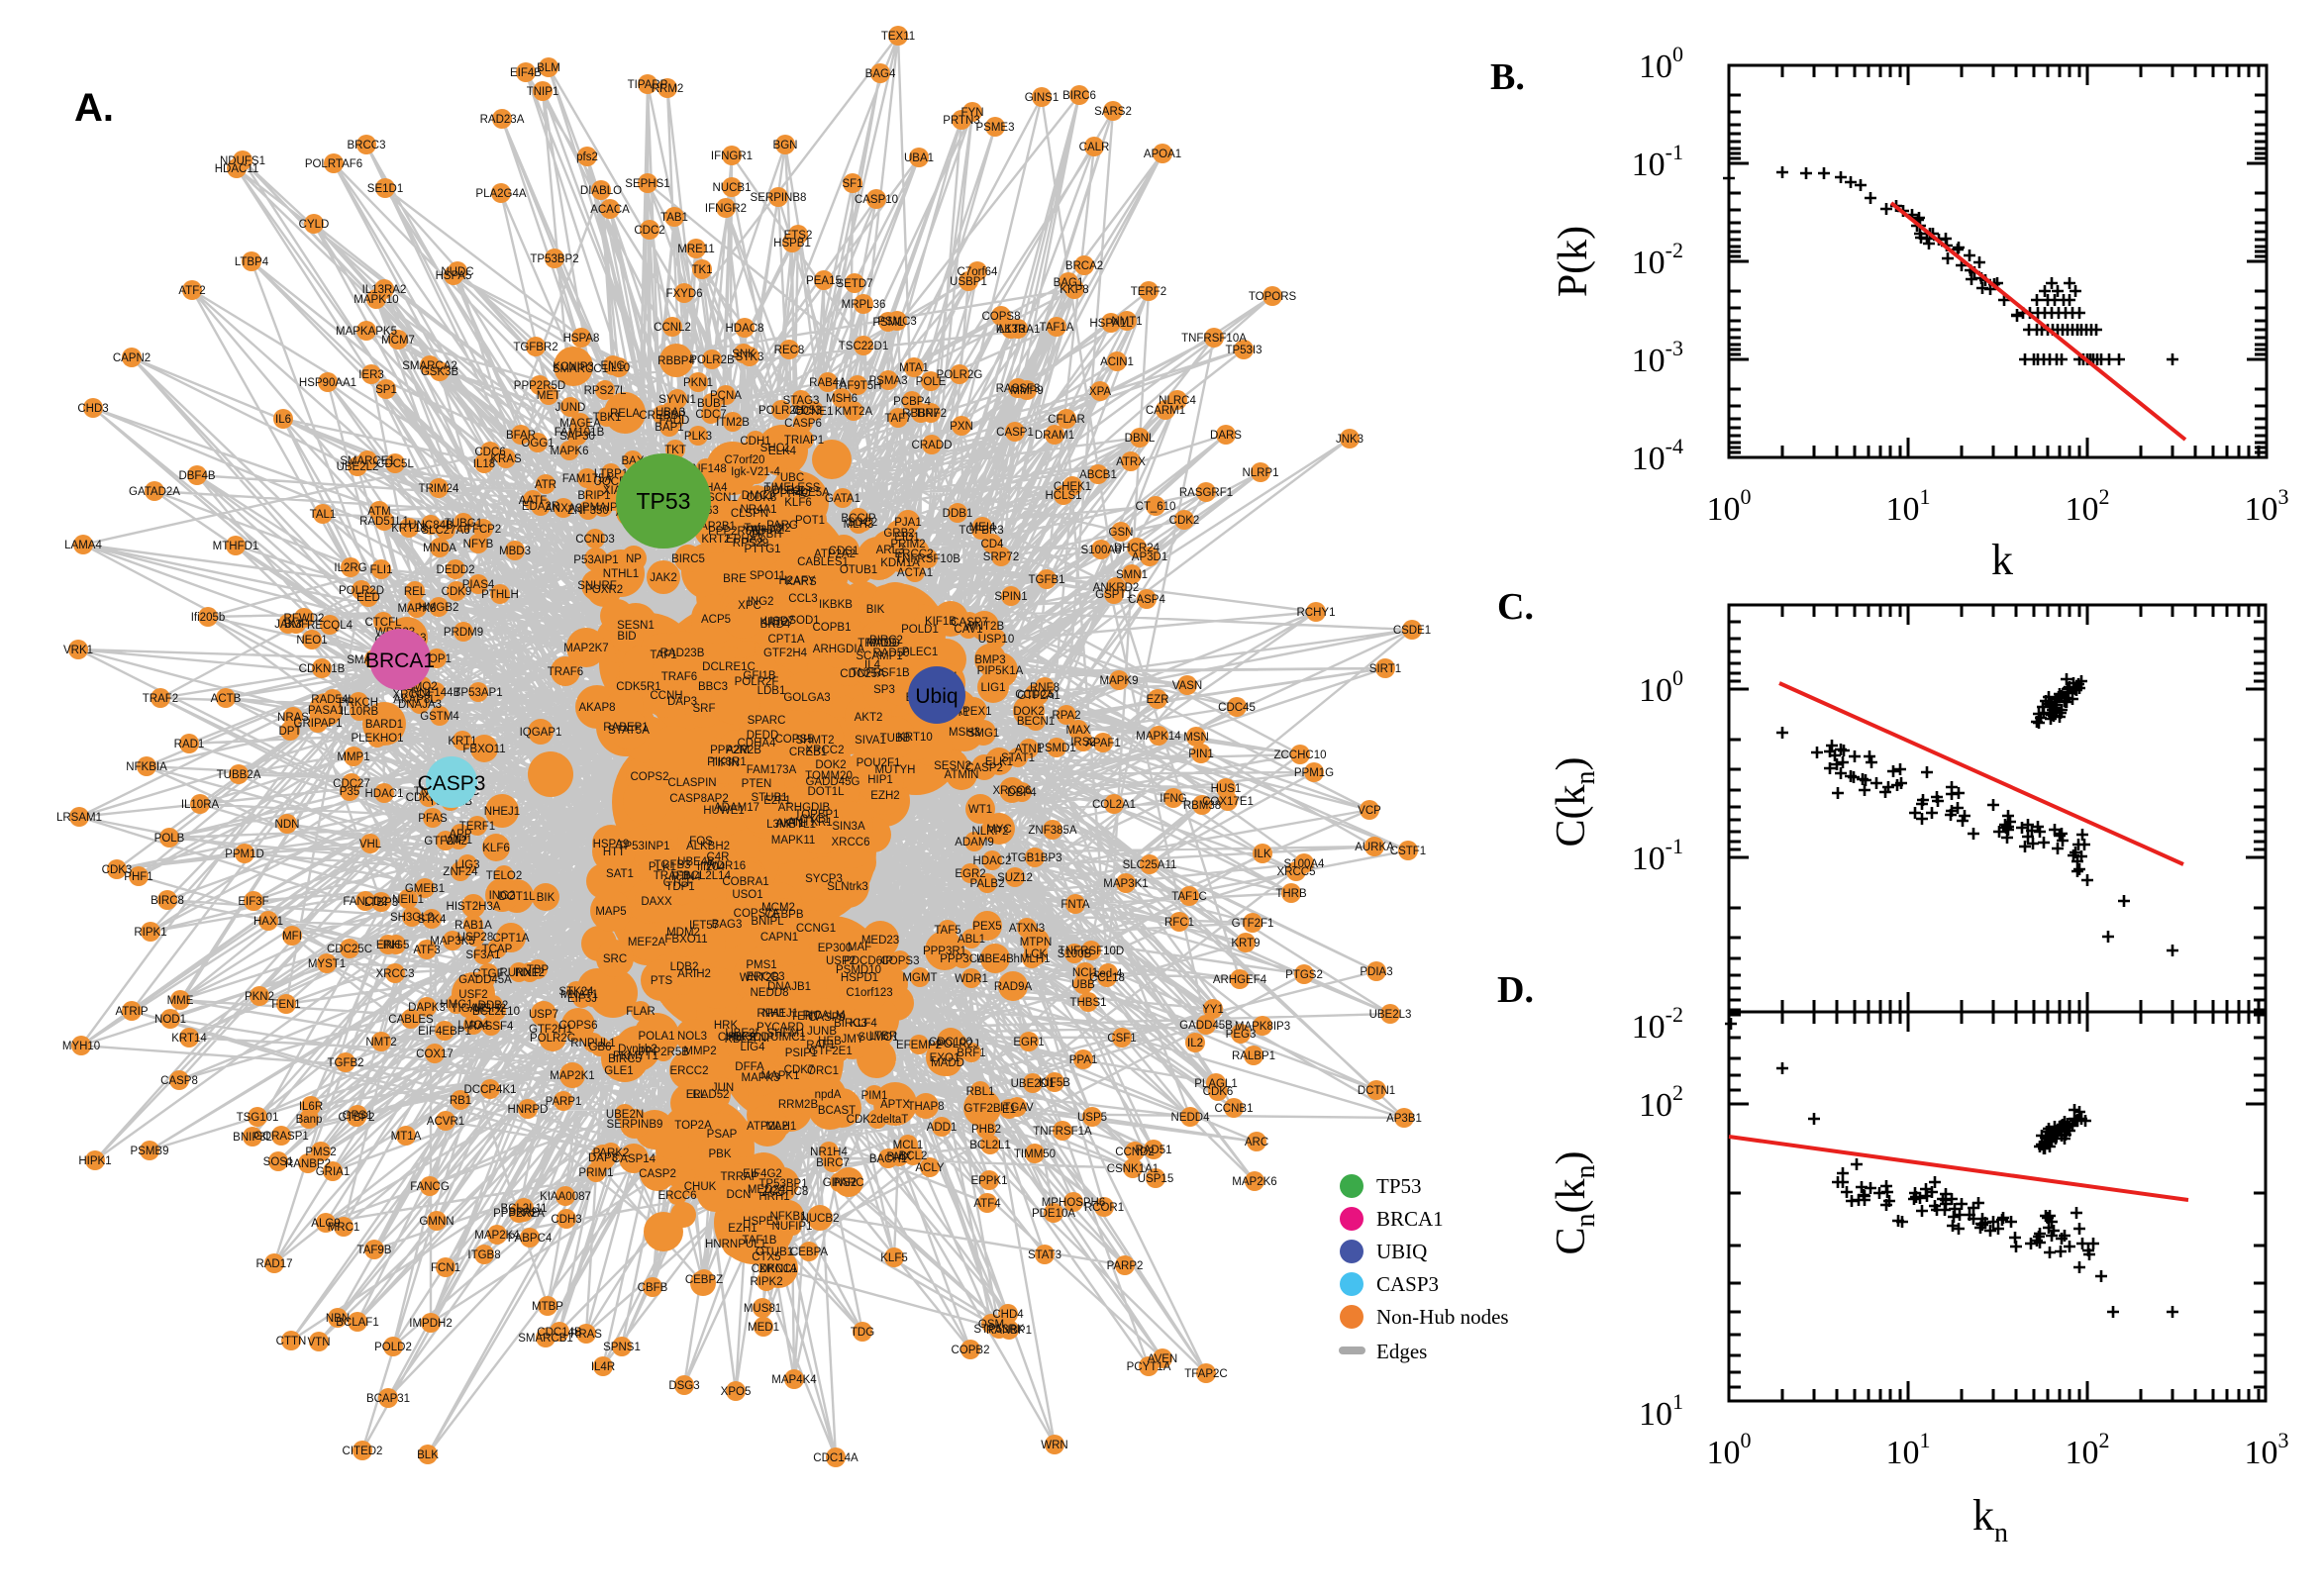 The height and width of the screenshot is (1596, 2323). Describe the element at coordinates (293, 718) in the screenshot. I see `svg-text: NRAS` at that location.